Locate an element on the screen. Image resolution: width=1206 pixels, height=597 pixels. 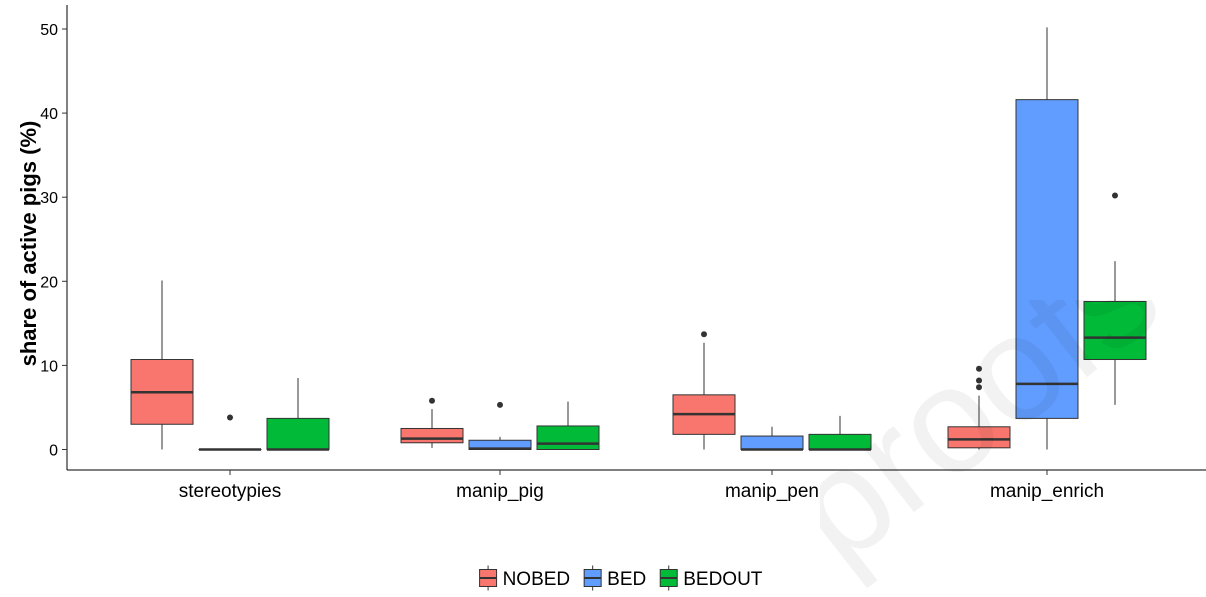
box-bed-manip_pen is located at coordinates (772, 438).